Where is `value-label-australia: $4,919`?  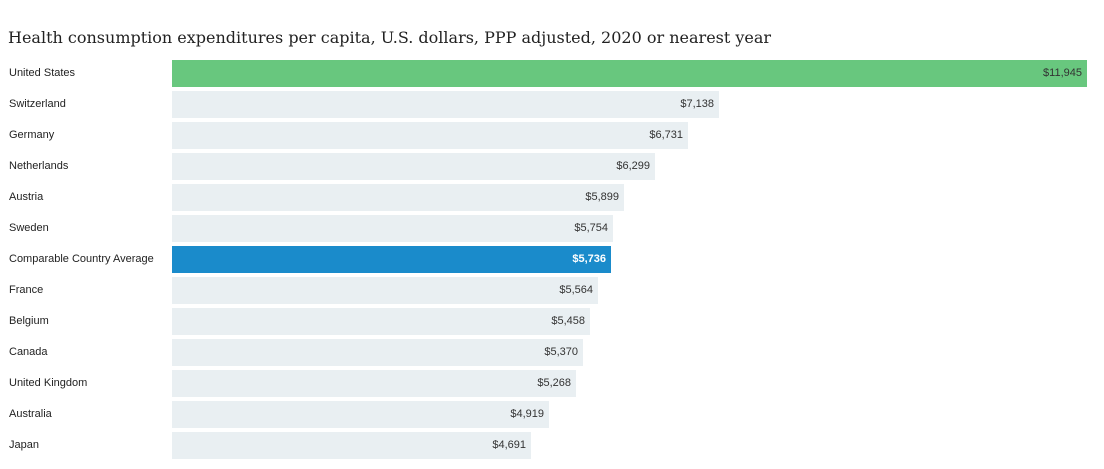 value-label-australia: $4,919 is located at coordinates (527, 414).